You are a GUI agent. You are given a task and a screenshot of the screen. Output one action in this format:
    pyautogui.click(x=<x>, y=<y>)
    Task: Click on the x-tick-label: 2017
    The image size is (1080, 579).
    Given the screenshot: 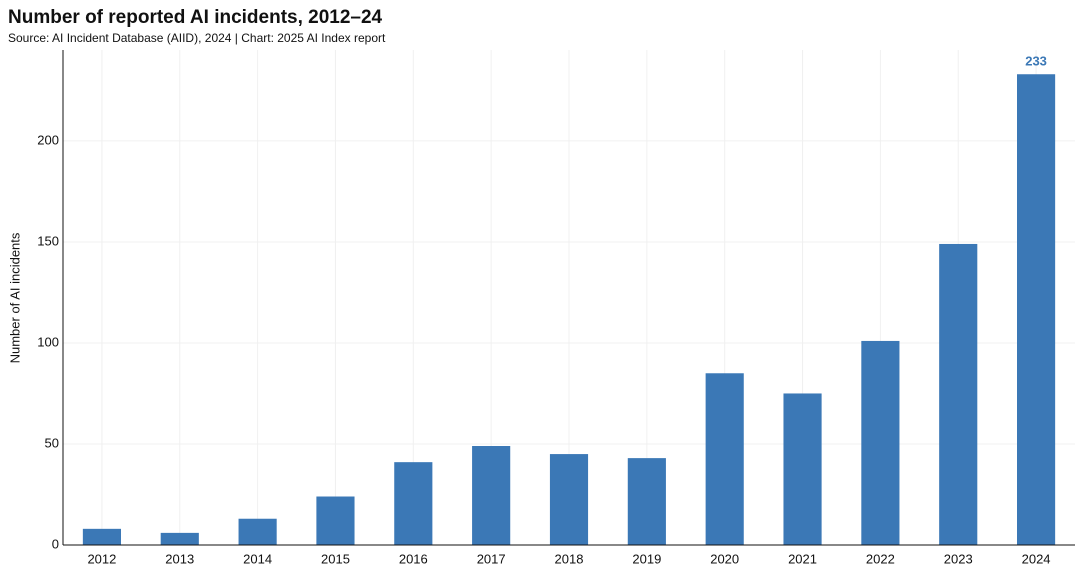 What is the action you would take?
    pyautogui.click(x=491, y=558)
    